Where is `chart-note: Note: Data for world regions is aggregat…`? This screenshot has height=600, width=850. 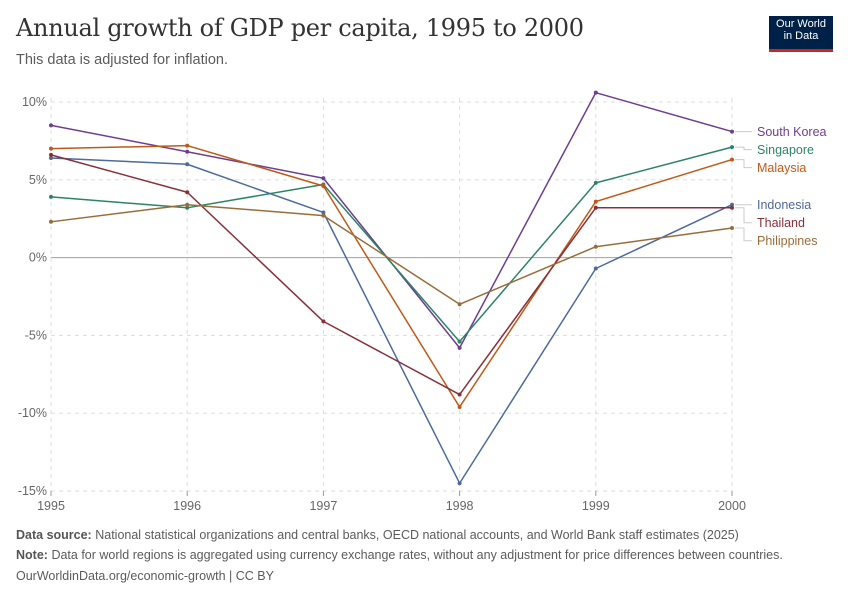 chart-note: Note: Data for world regions is aggregat… is located at coordinates (399, 555).